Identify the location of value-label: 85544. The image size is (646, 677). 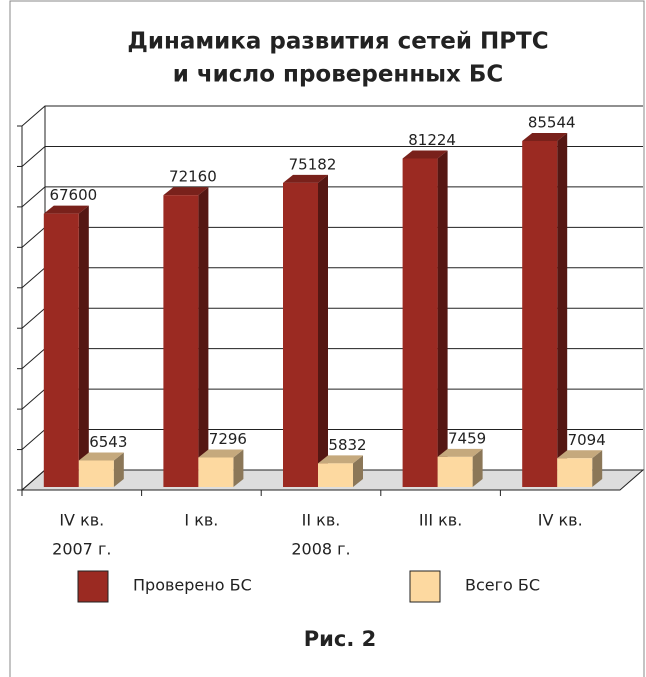
(552, 123).